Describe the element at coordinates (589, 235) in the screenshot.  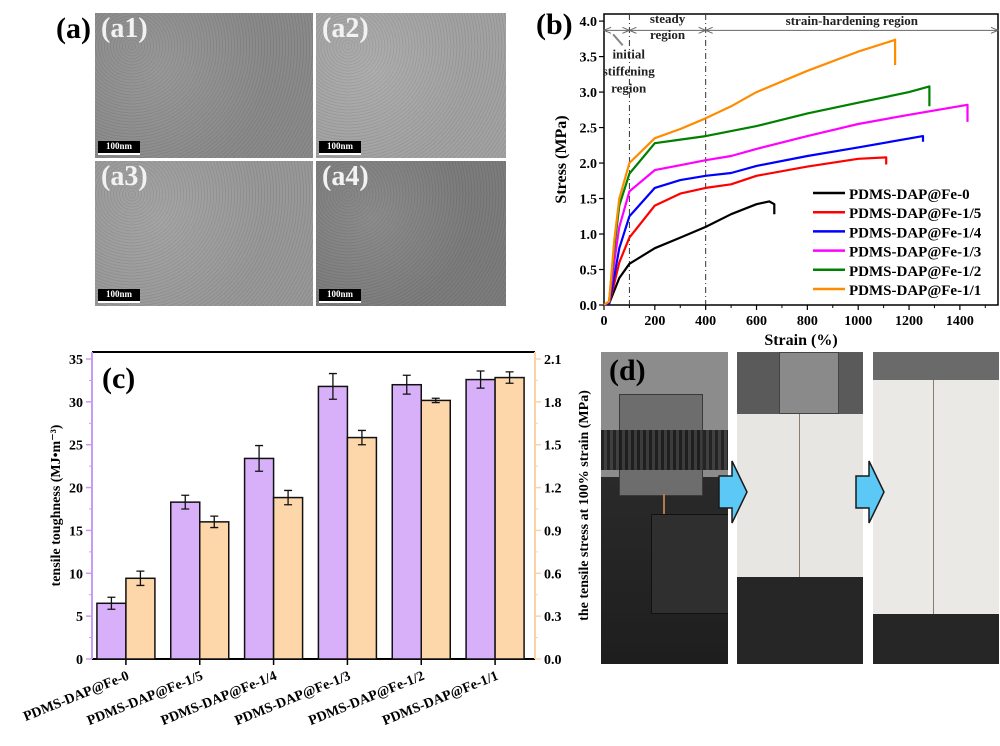
I see `y-tick-label: 1.0` at that location.